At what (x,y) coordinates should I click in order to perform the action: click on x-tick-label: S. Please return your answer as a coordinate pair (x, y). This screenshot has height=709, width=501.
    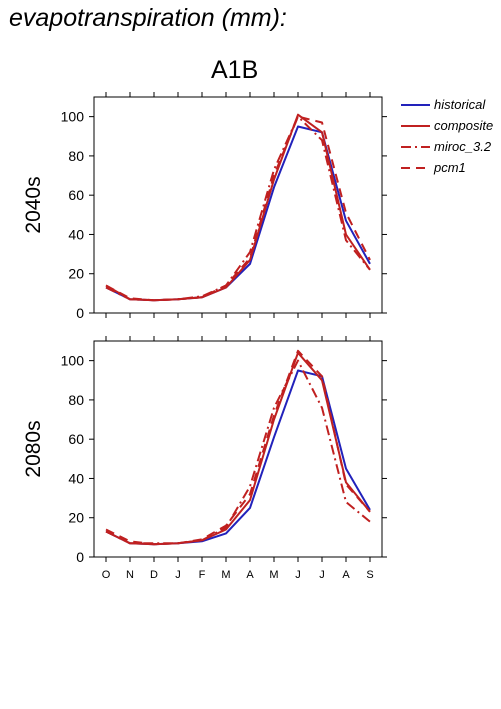
    Looking at the image, I should click on (369, 575).